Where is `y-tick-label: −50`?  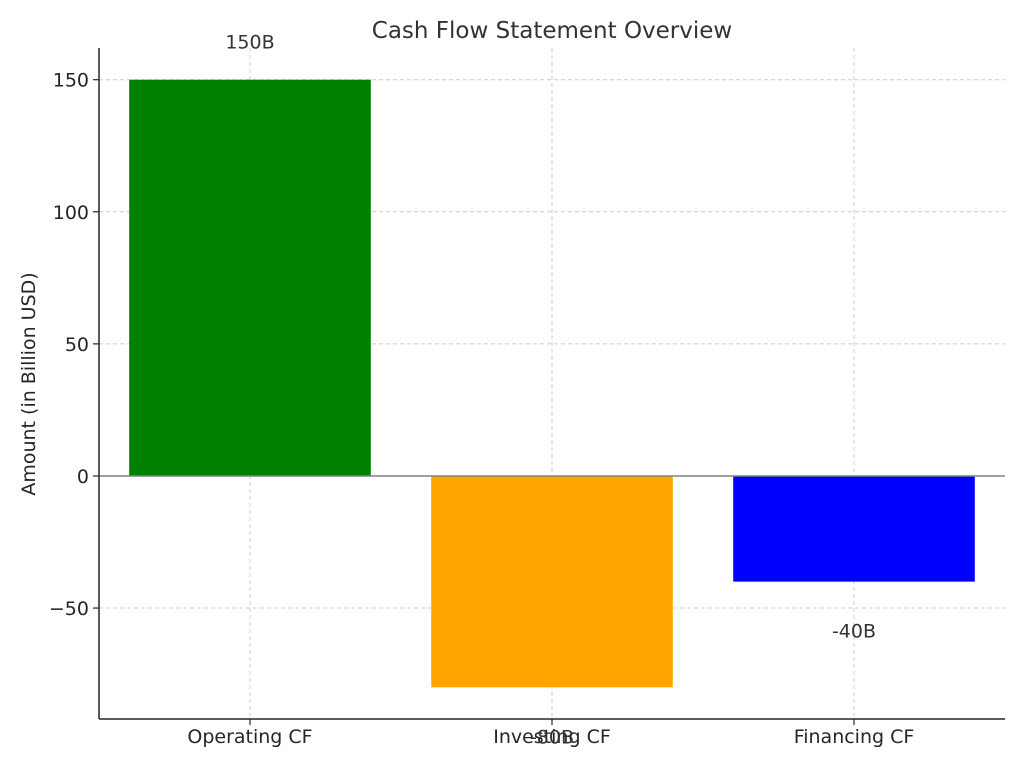 y-tick-label: −50 is located at coordinates (69, 609).